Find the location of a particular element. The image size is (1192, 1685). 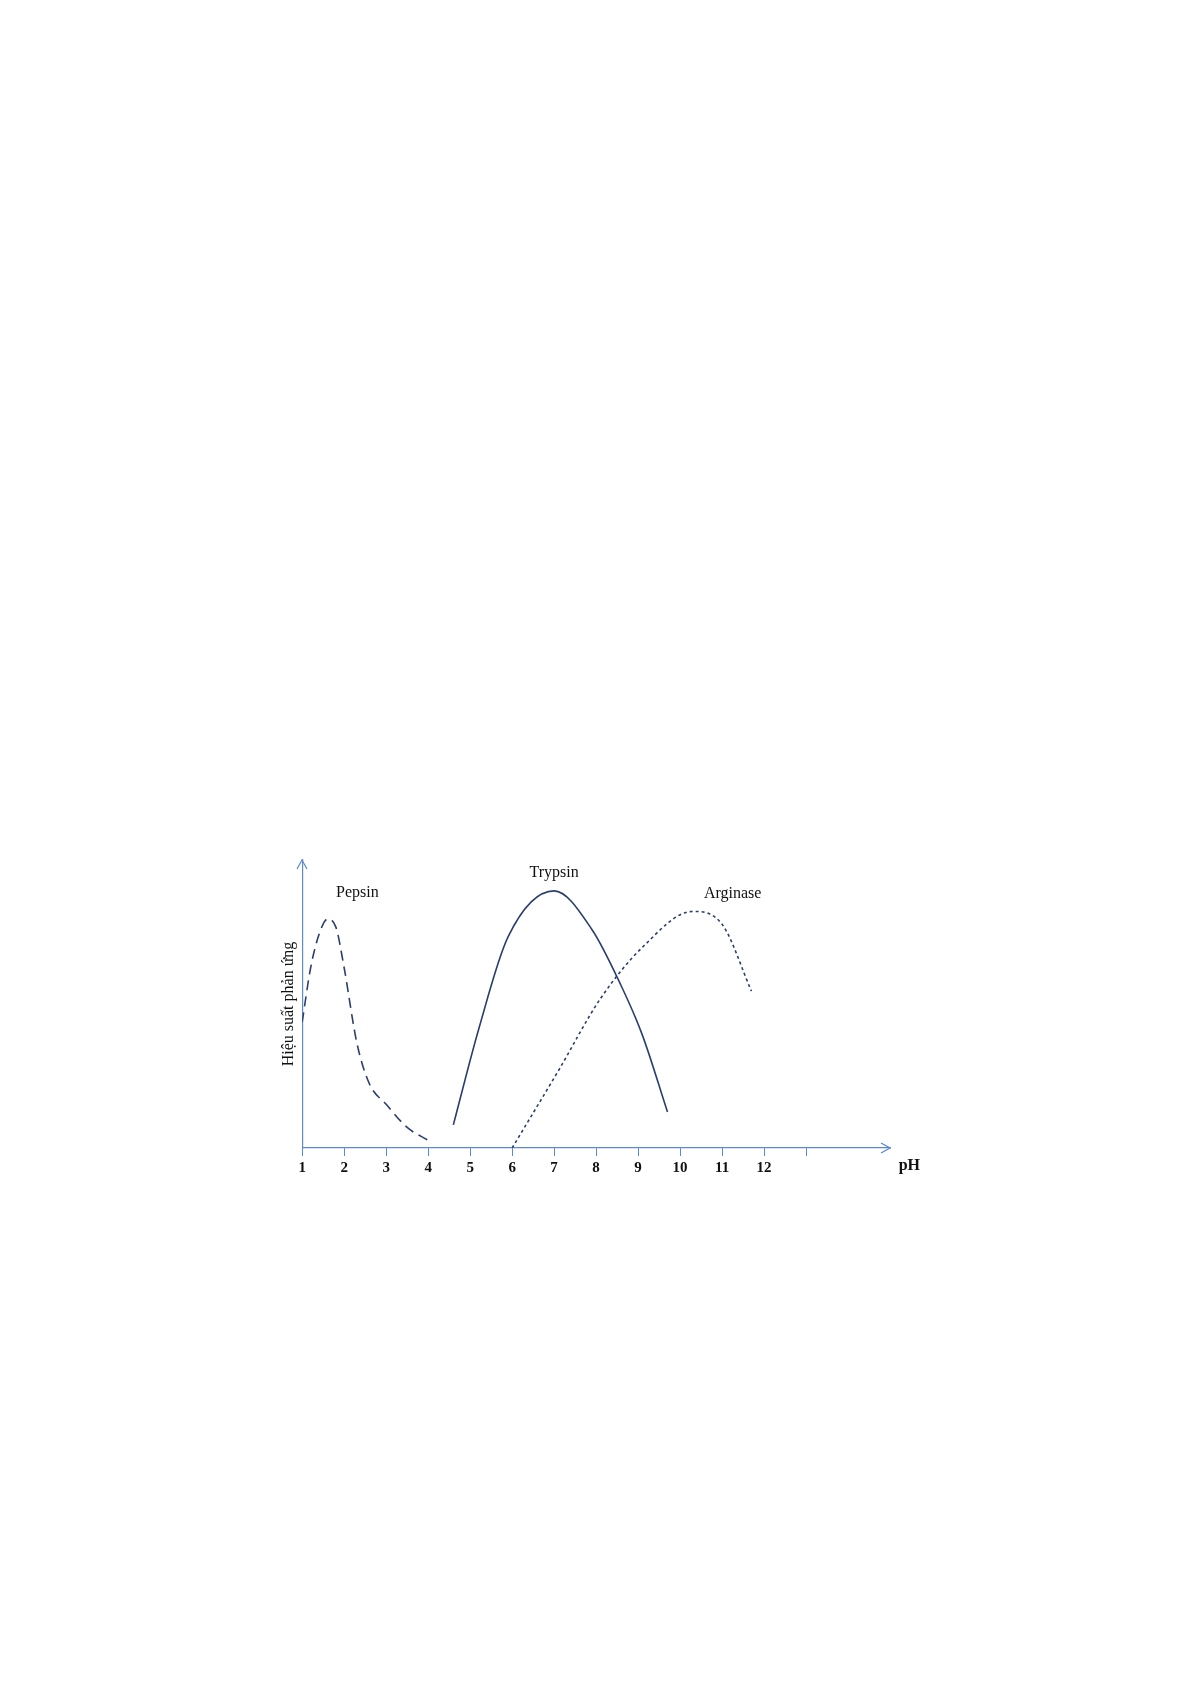

x-tick-label: 5 is located at coordinates (470, 1166).